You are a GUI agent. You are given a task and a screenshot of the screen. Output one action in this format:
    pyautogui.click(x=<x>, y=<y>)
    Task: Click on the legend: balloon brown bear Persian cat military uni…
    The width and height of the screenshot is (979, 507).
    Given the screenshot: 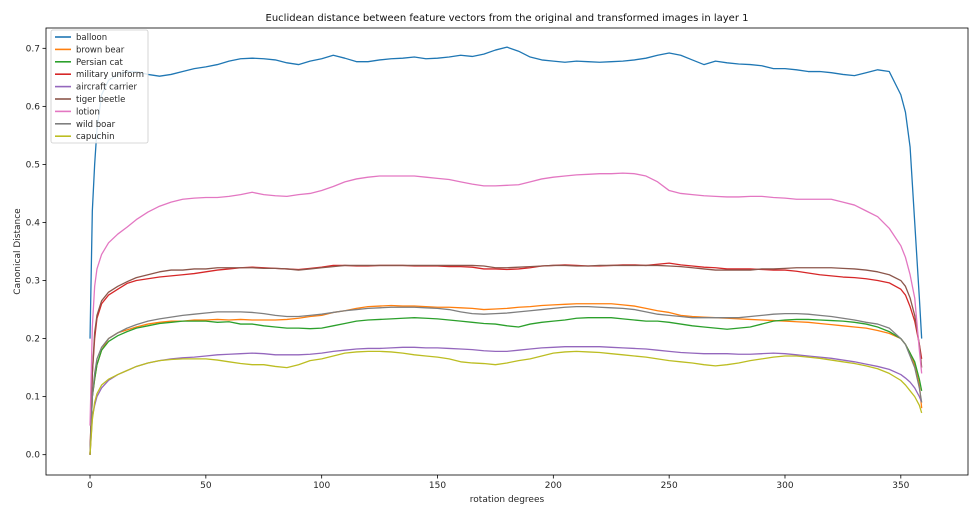 What is the action you would take?
    pyautogui.click(x=99, y=86)
    